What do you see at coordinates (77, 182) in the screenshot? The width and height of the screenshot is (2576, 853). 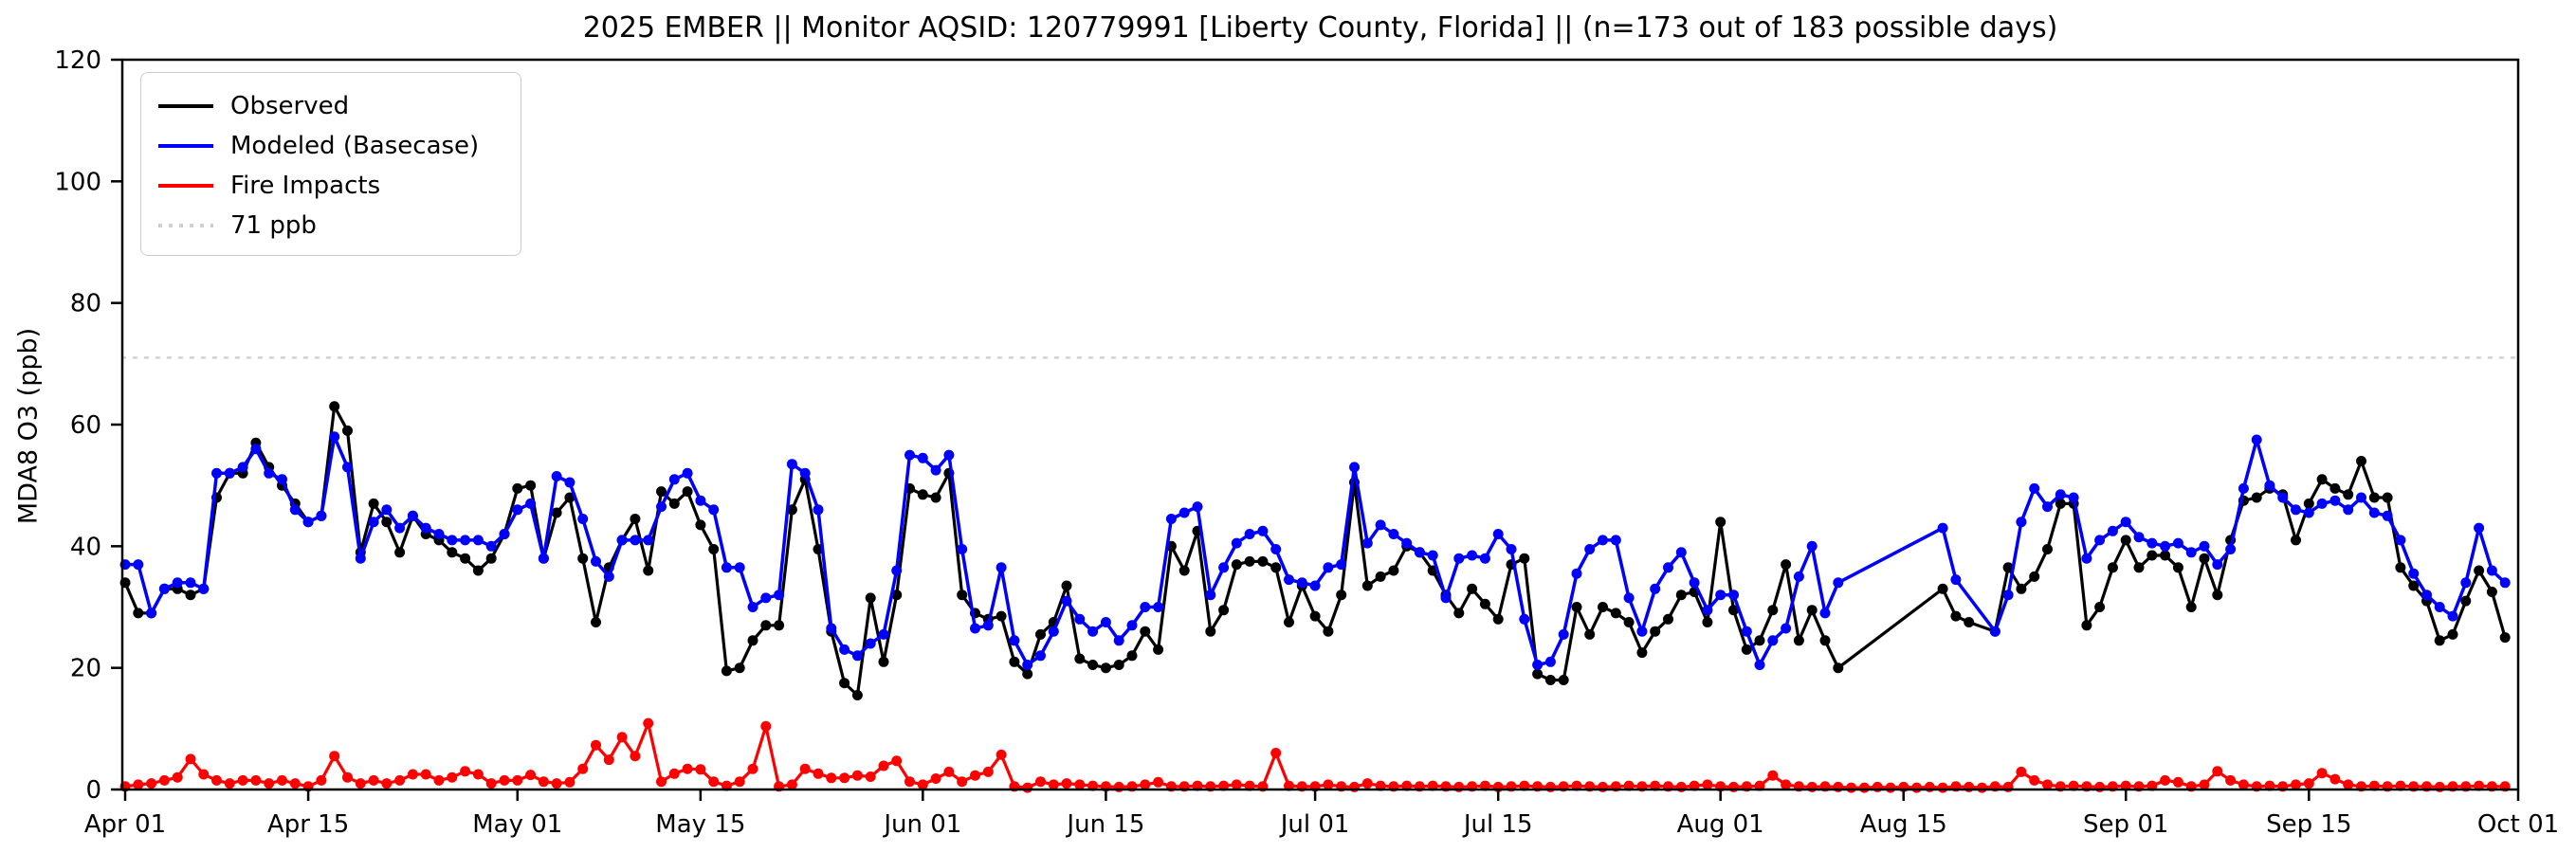 I see `y-tick-label: 100` at bounding box center [77, 182].